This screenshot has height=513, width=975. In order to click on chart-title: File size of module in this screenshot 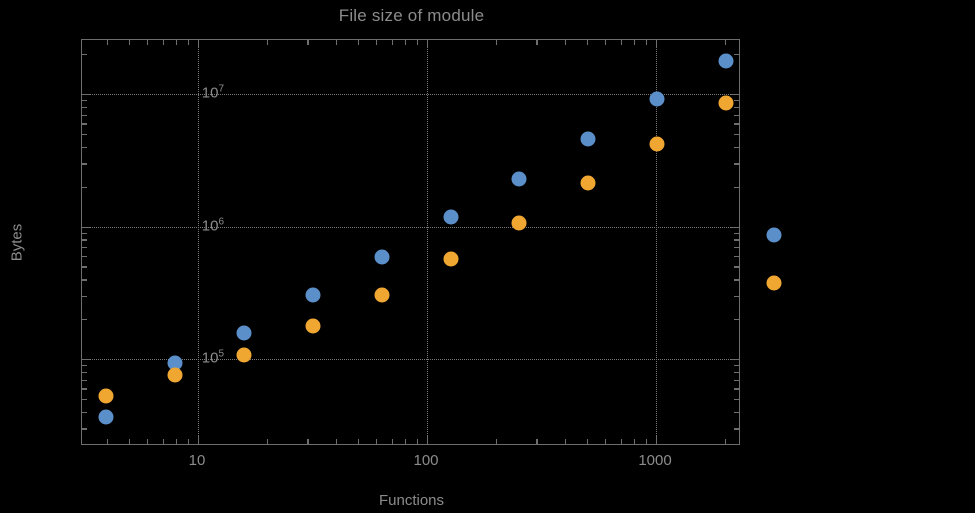, I will do `click(411, 15)`.